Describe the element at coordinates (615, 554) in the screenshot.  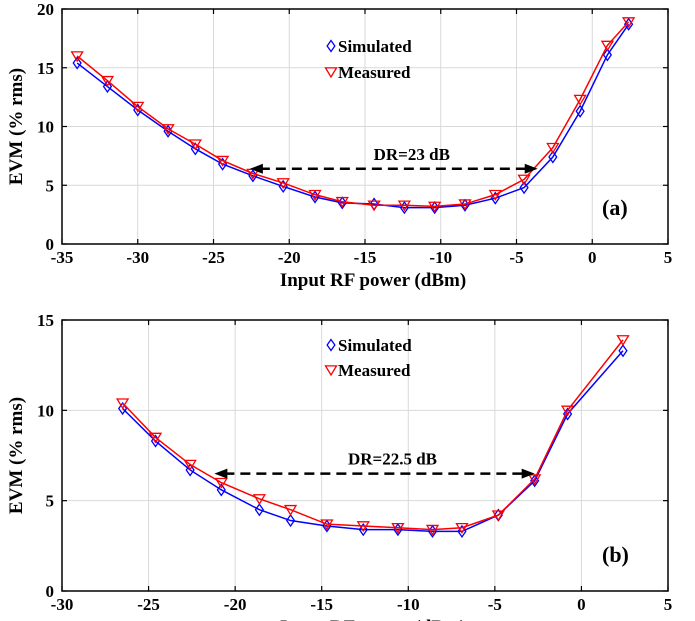
I see `panel-label: (b)` at that location.